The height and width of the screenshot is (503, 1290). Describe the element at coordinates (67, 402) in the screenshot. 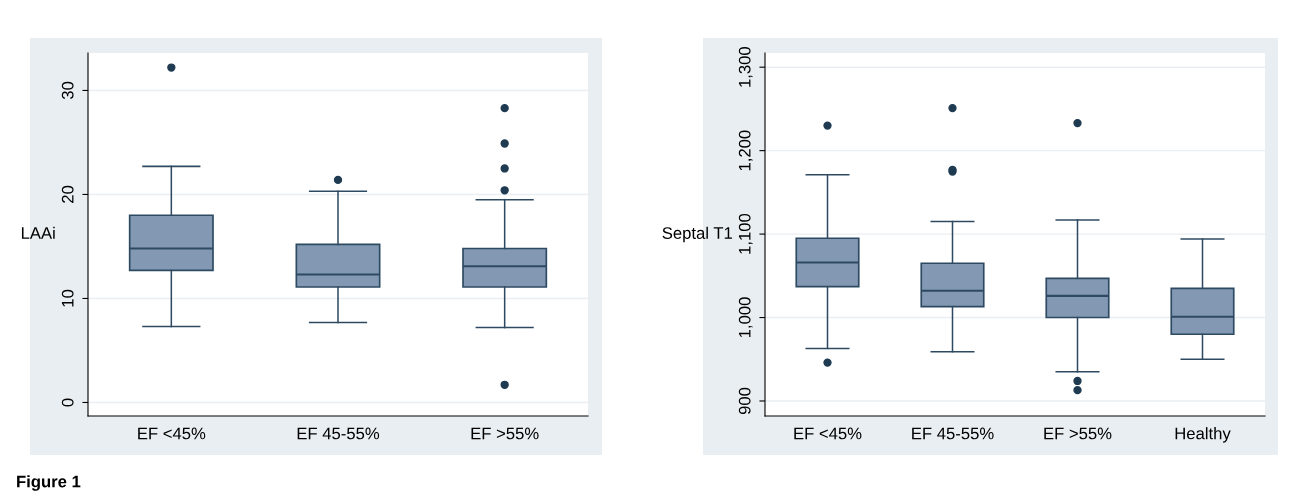

I see `y-tick-label: 0` at that location.